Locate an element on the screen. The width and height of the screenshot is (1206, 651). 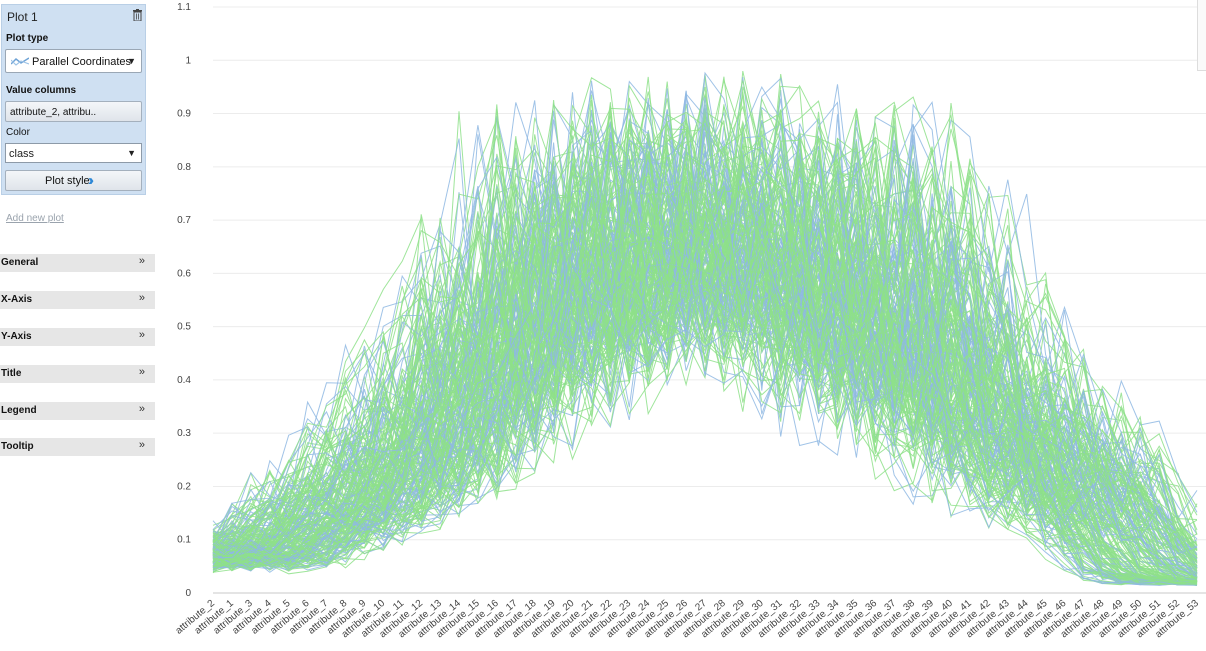
y-tick-label: 0.6 is located at coordinates (184, 273).